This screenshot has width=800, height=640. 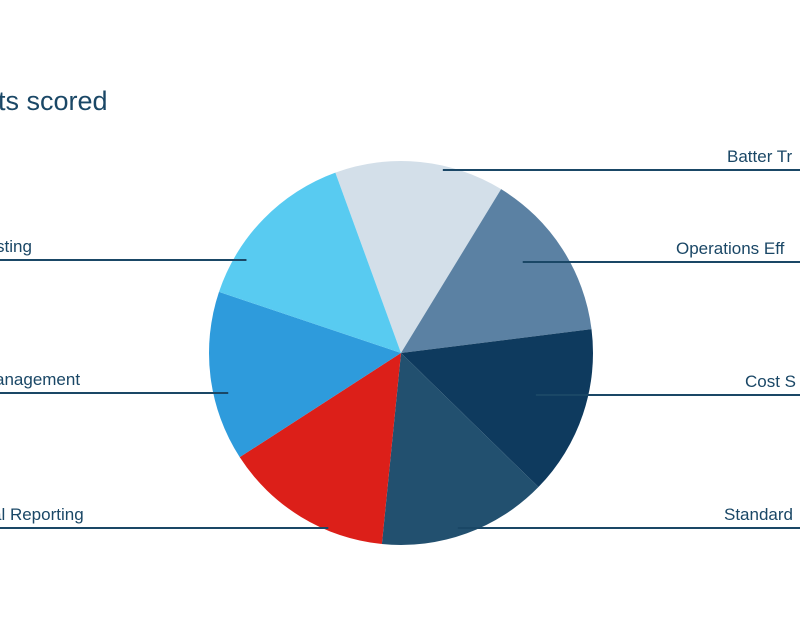 What do you see at coordinates (730, 248) in the screenshot?
I see `slice-label-2: Operations Eff` at bounding box center [730, 248].